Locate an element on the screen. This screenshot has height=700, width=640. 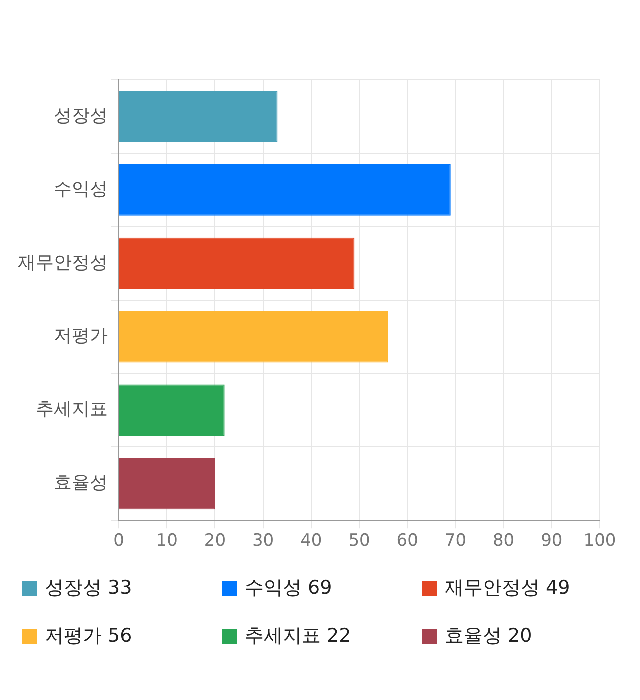
y-tick-label: 성장성 is located at coordinates (81, 115).